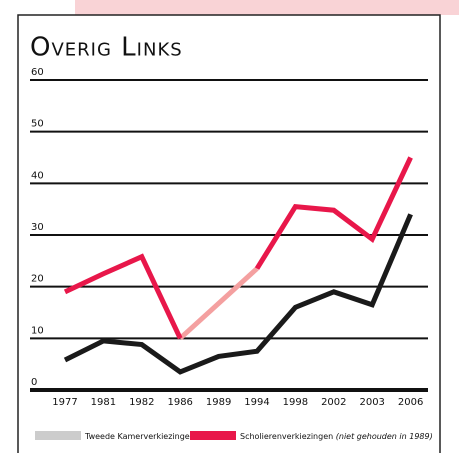 This screenshot has height=453, width=459. I want to click on x-tick-label: 1986, so click(179, 402).